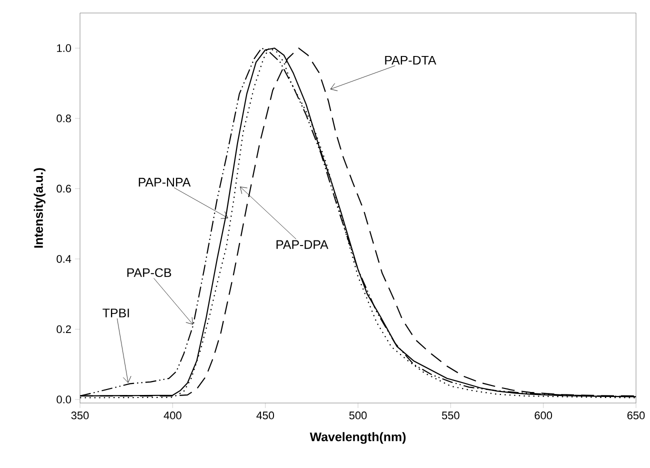  What do you see at coordinates (164, 182) in the screenshot?
I see `annotation: PAP-NPA` at bounding box center [164, 182].